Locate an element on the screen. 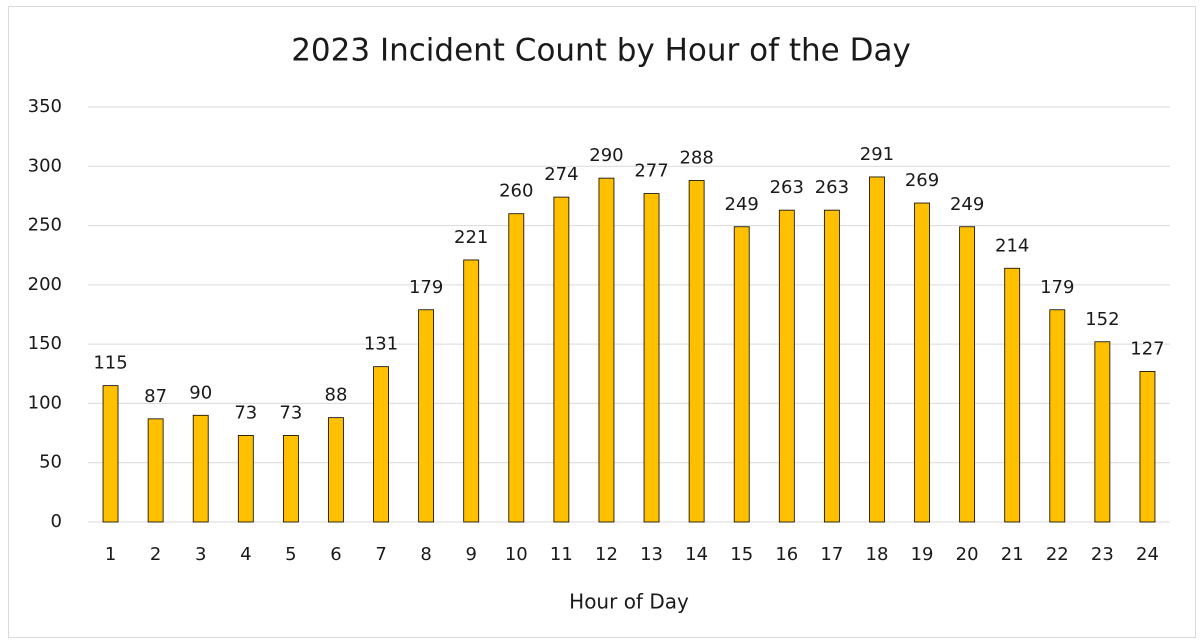 The height and width of the screenshot is (644, 1202). data-label: 115 is located at coordinates (110, 363).